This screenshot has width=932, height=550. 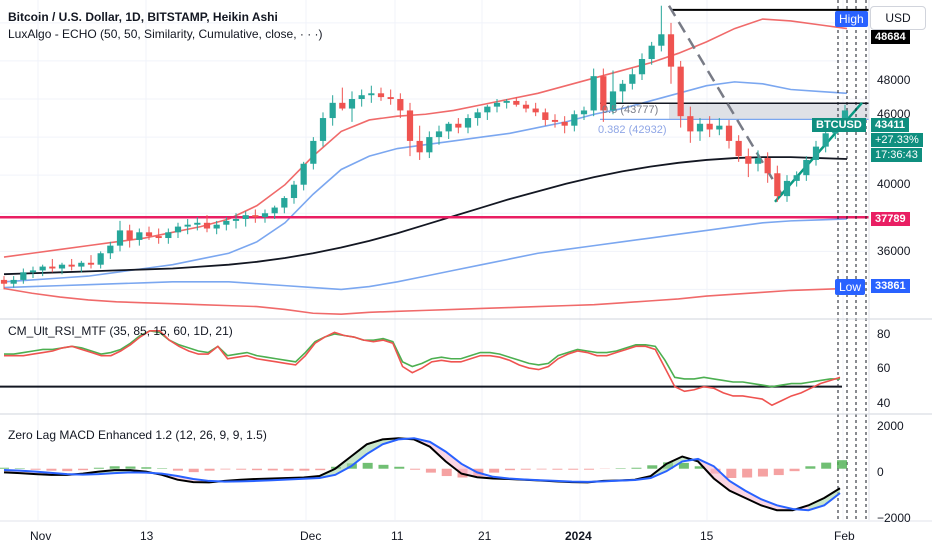 I want to click on btc-price-tag: 43411, so click(x=890, y=125).